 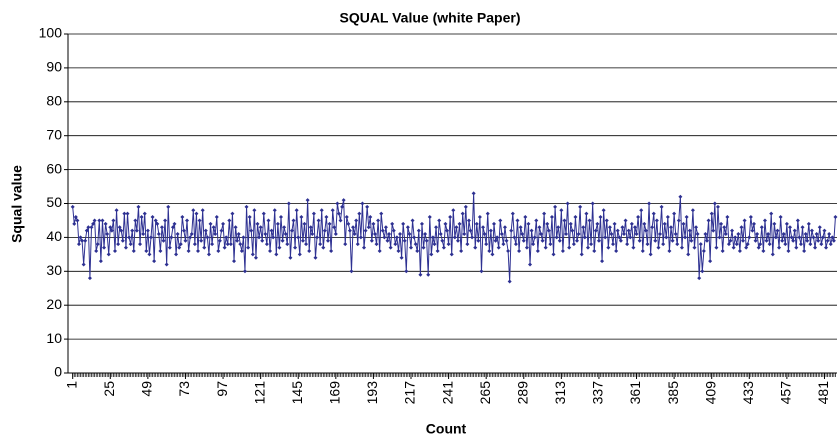 What do you see at coordinates (147, 389) in the screenshot?
I see `x-tick-label: 49` at bounding box center [147, 389].